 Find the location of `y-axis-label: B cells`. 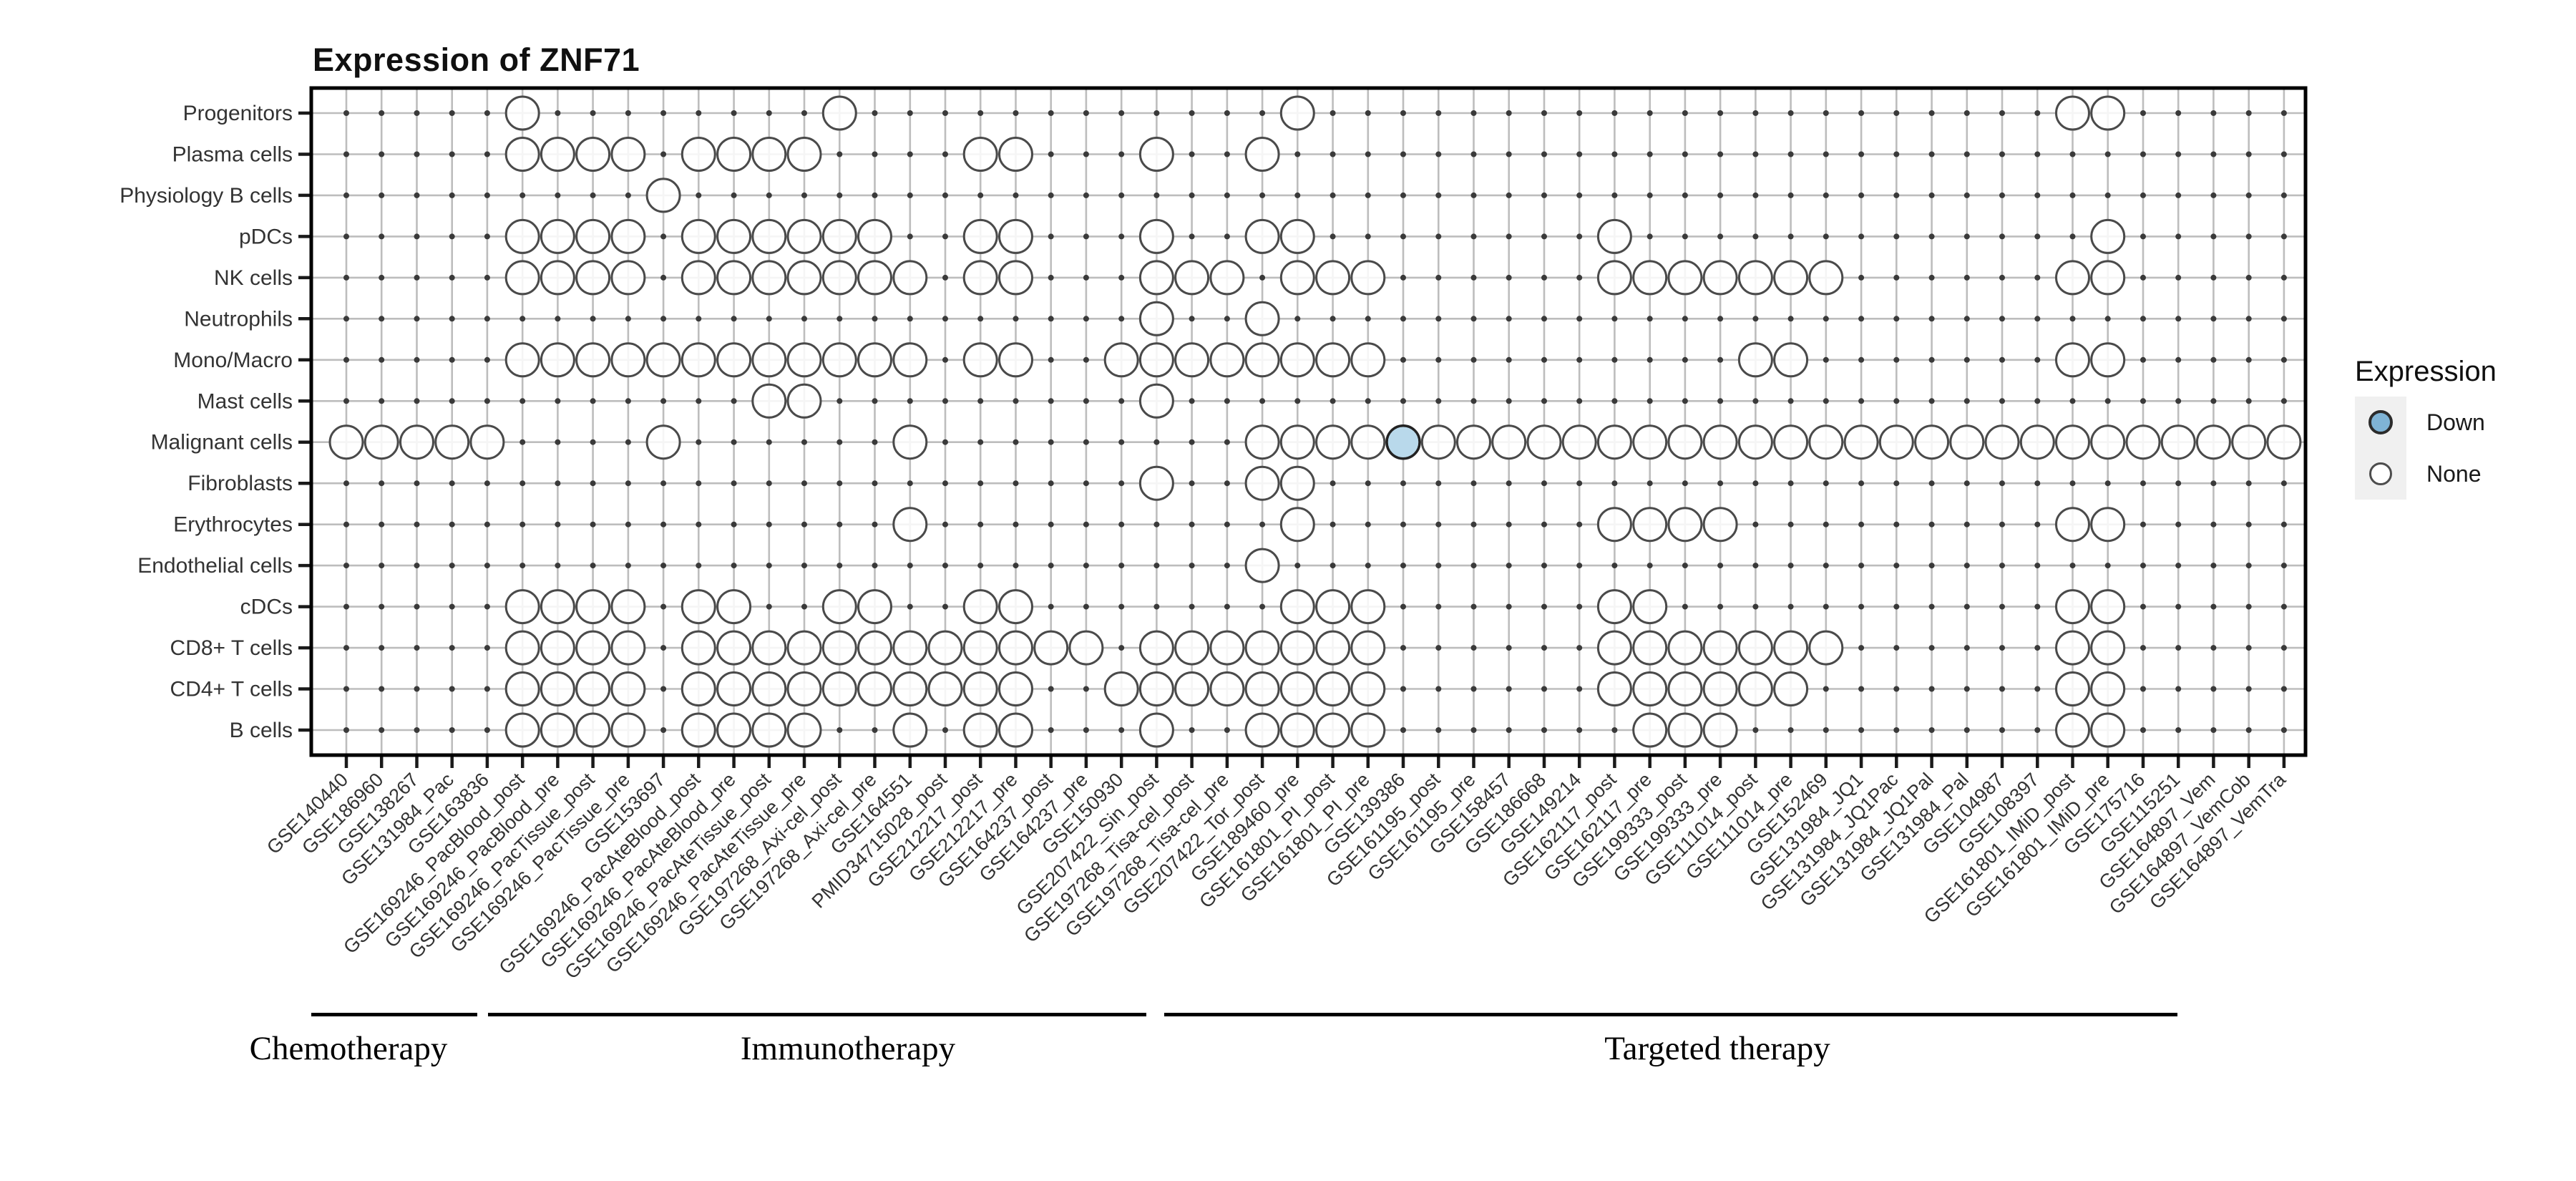

y-axis-label: B cells is located at coordinates (261, 730).